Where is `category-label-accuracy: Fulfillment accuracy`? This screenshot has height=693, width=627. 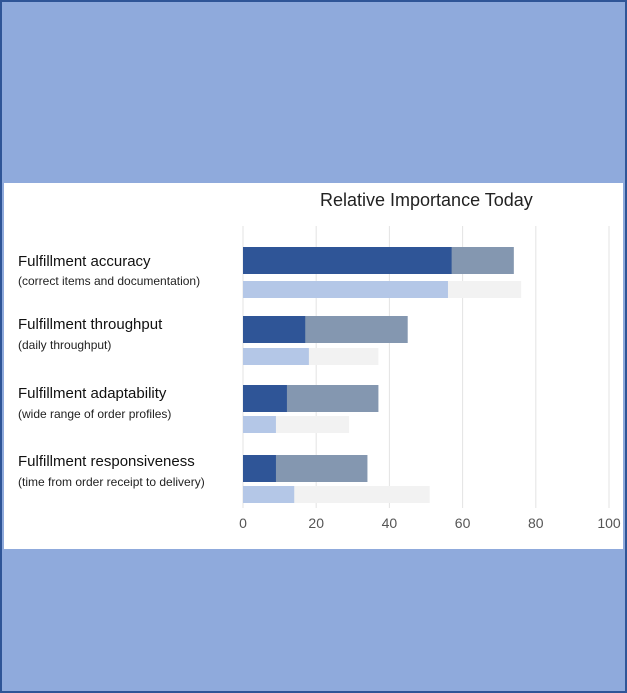
category-label-accuracy: Fulfillment accuracy is located at coordinates (84, 261).